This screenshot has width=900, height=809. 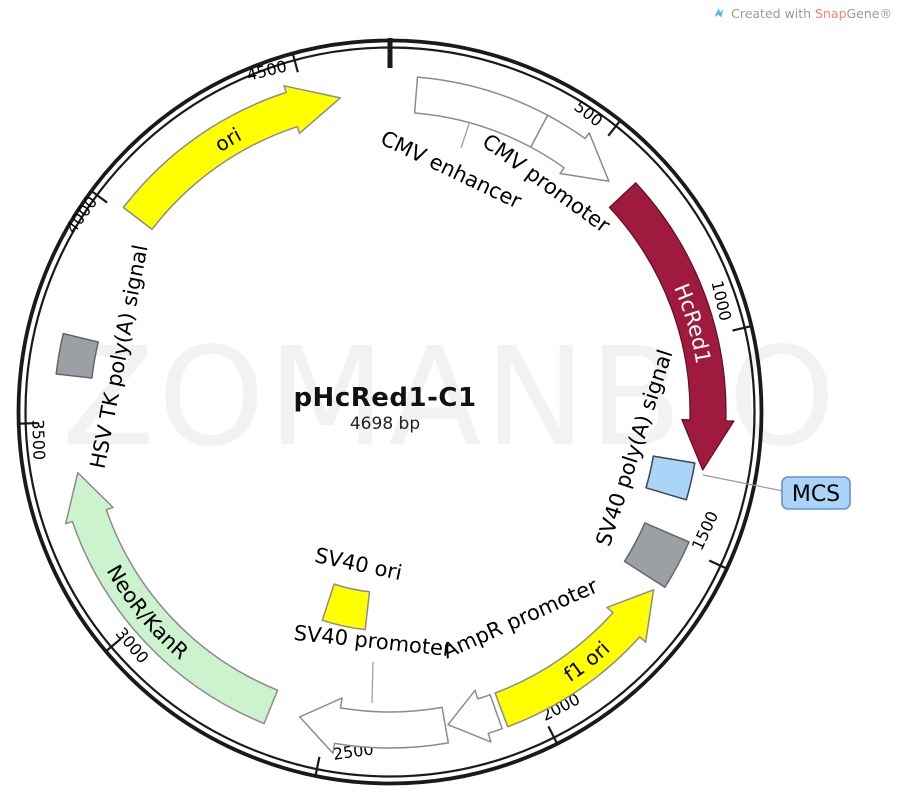 I want to click on tick-label-500: 500, so click(x=589, y=114).